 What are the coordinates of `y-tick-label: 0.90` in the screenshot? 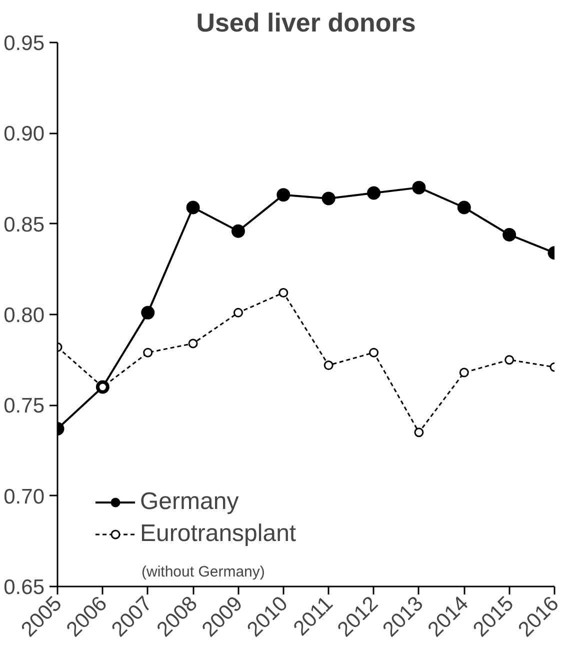 It's located at (24, 134).